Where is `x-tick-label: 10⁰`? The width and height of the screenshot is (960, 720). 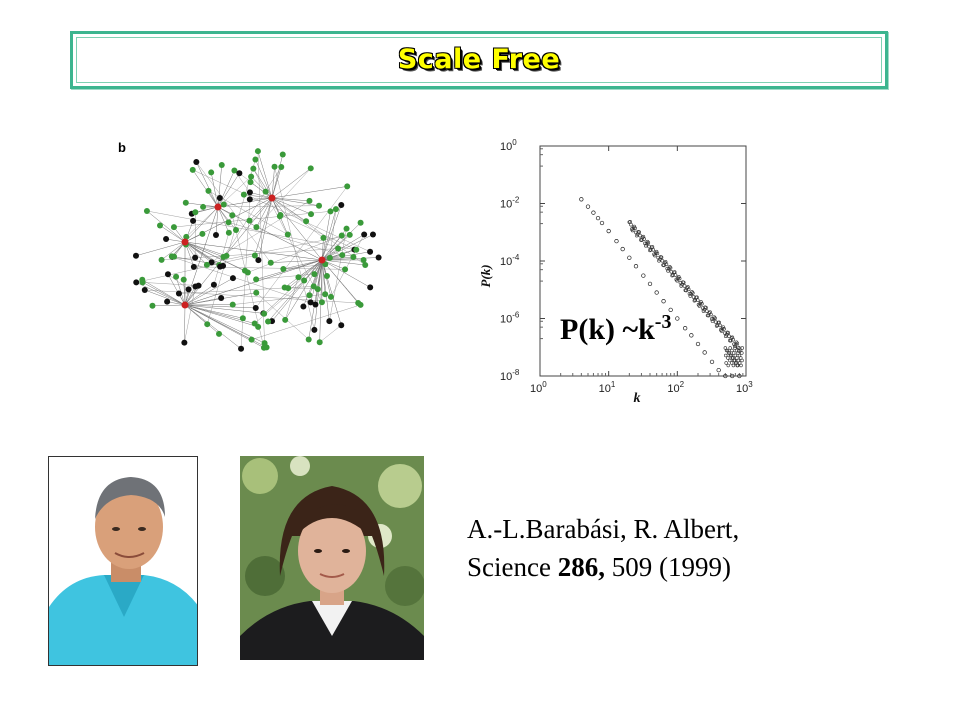 x-tick-label: 10⁰ is located at coordinates (538, 387).